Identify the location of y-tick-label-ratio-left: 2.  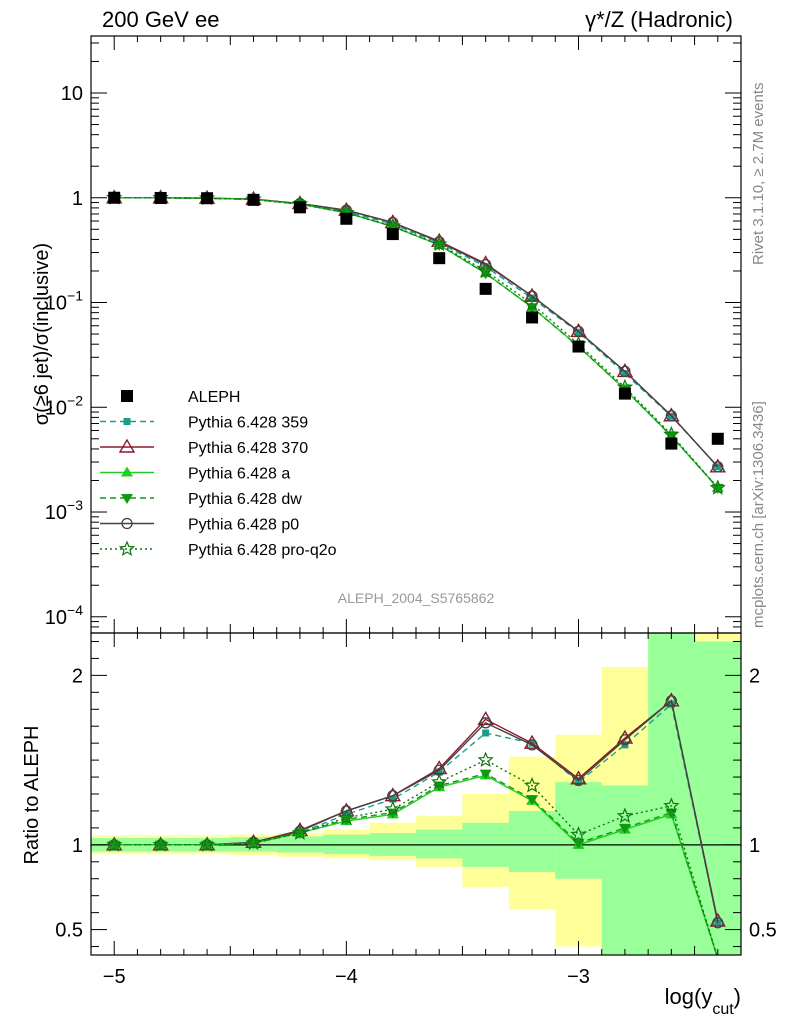
(77, 676).